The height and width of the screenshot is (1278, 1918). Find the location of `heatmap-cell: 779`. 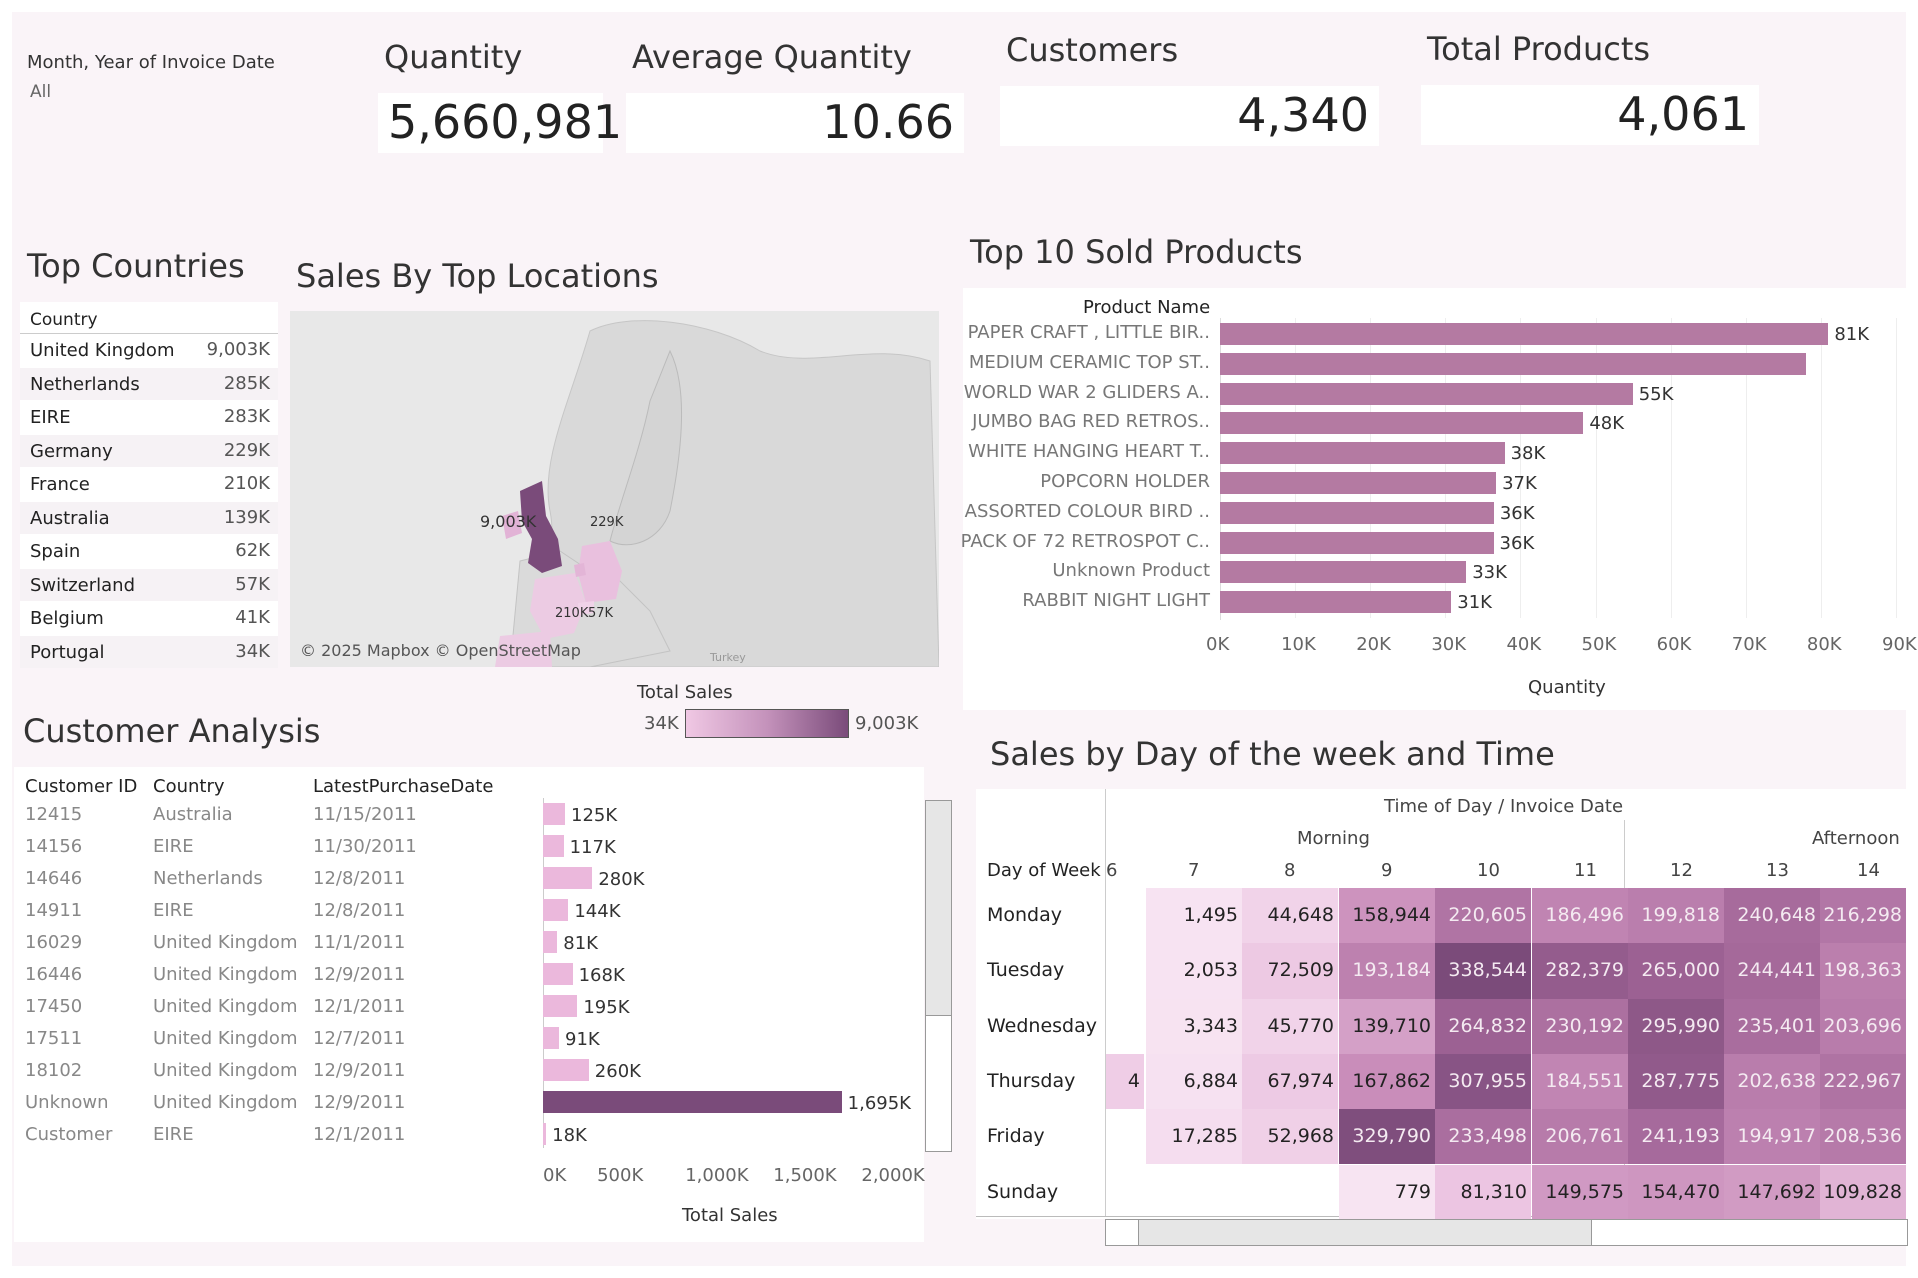

heatmap-cell: 779 is located at coordinates (1387, 1192).